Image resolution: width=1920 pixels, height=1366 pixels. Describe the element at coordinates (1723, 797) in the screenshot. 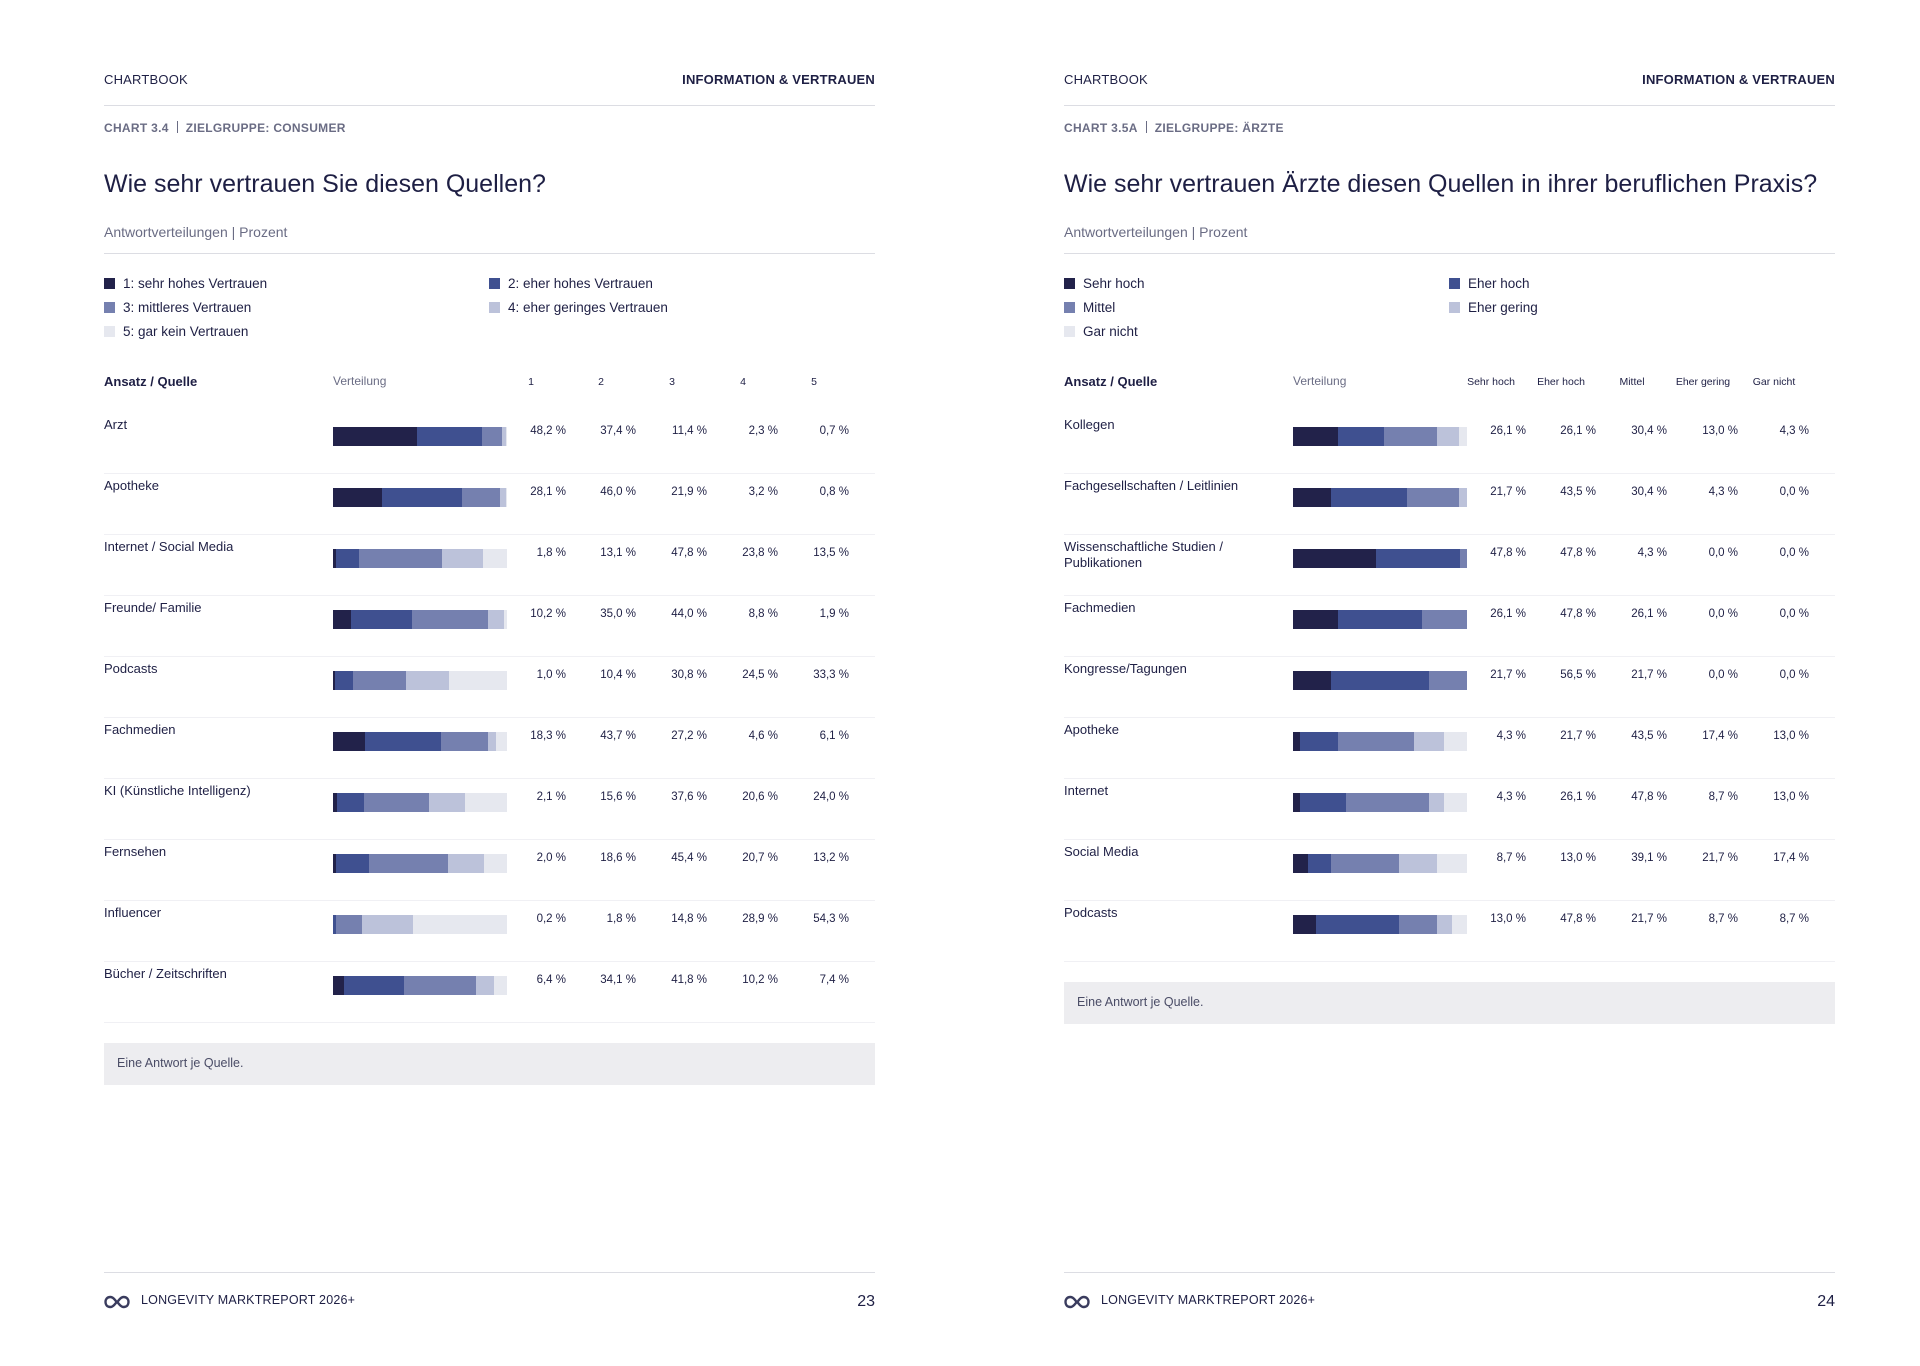

I see `value-label: 8,7 %` at that location.